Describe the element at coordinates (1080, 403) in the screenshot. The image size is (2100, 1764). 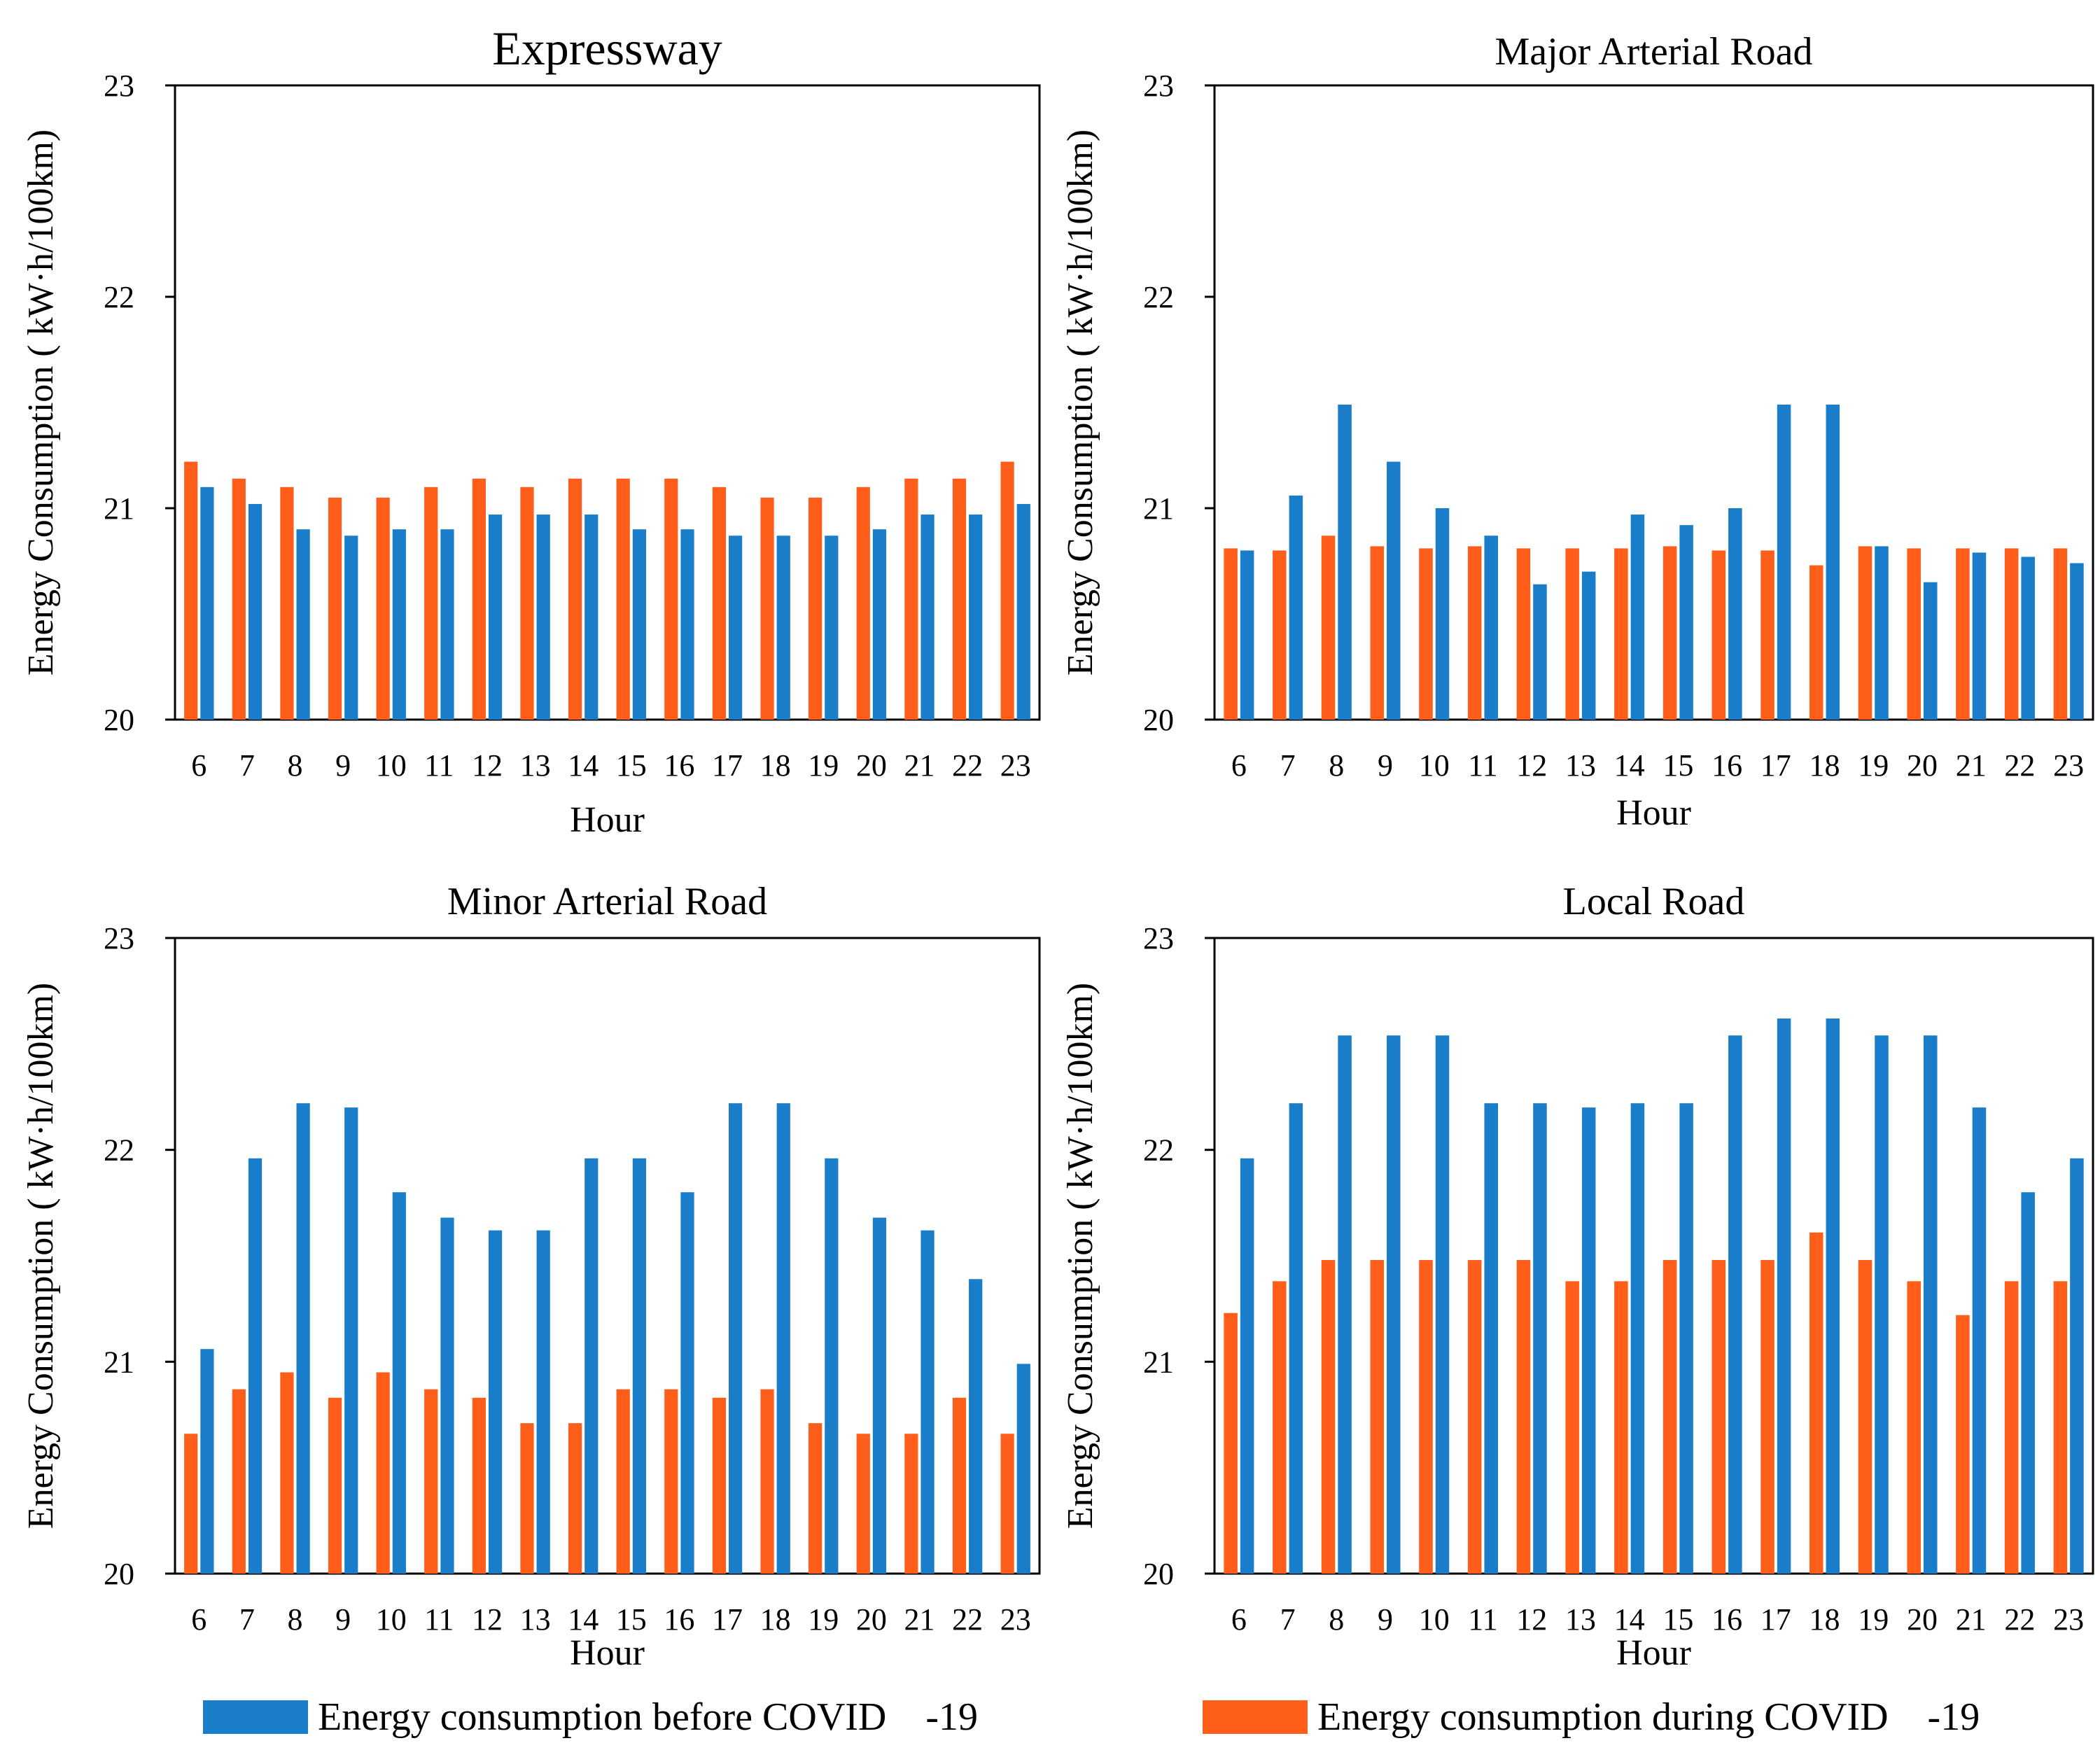
I see `y-axis-label: Energy Consumption ( kW·h/100km)` at that location.